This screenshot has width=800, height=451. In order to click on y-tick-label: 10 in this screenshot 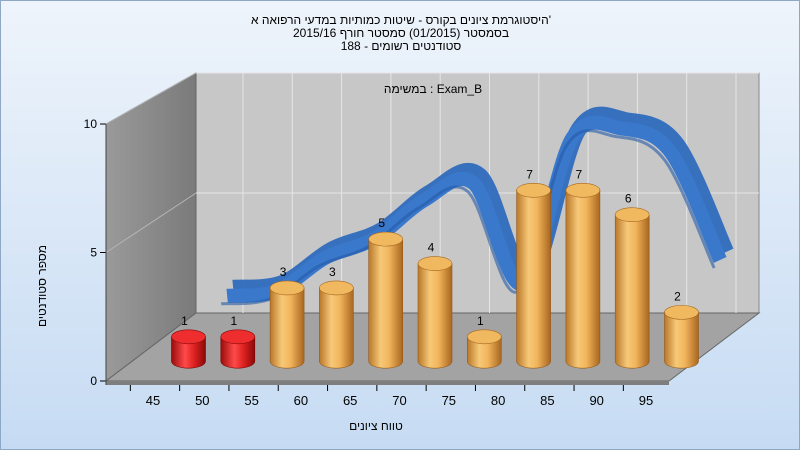, I will do `click(91, 124)`.